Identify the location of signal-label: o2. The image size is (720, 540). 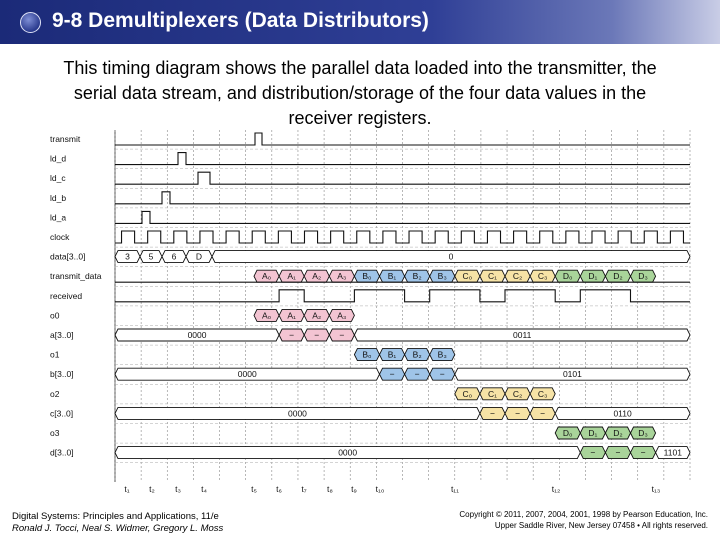
(55, 394).